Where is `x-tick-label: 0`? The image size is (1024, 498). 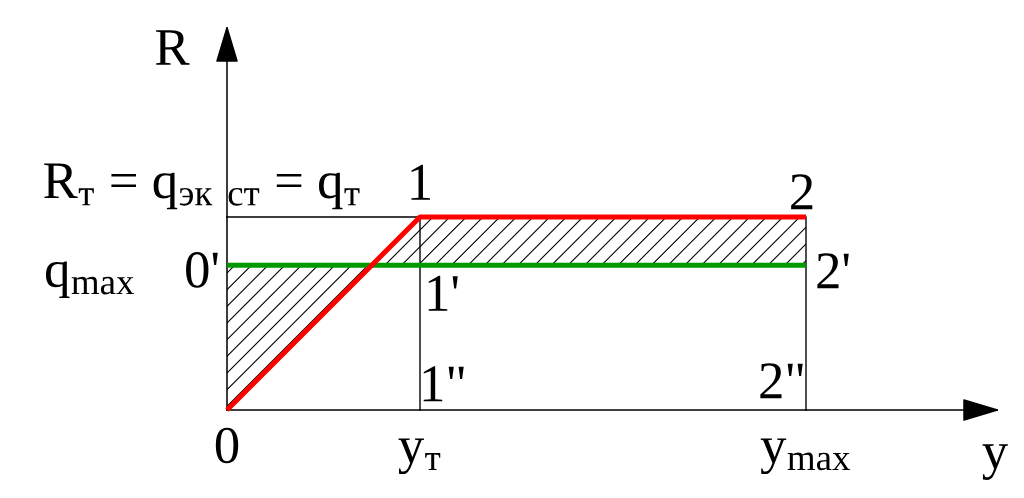
x-tick-label: 0 is located at coordinates (227, 445).